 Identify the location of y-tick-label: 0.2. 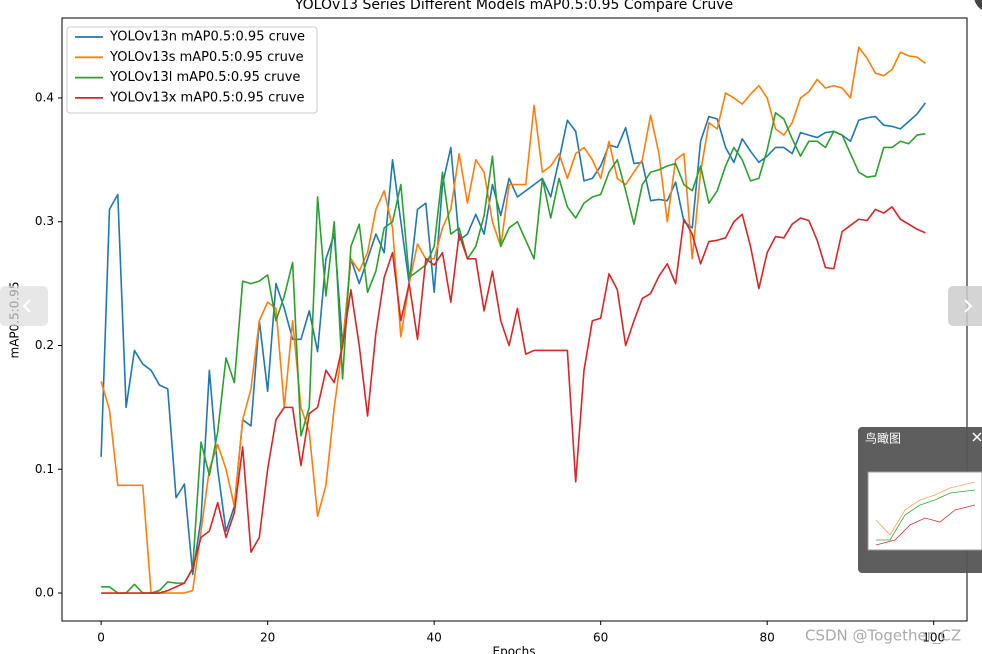
(44, 345).